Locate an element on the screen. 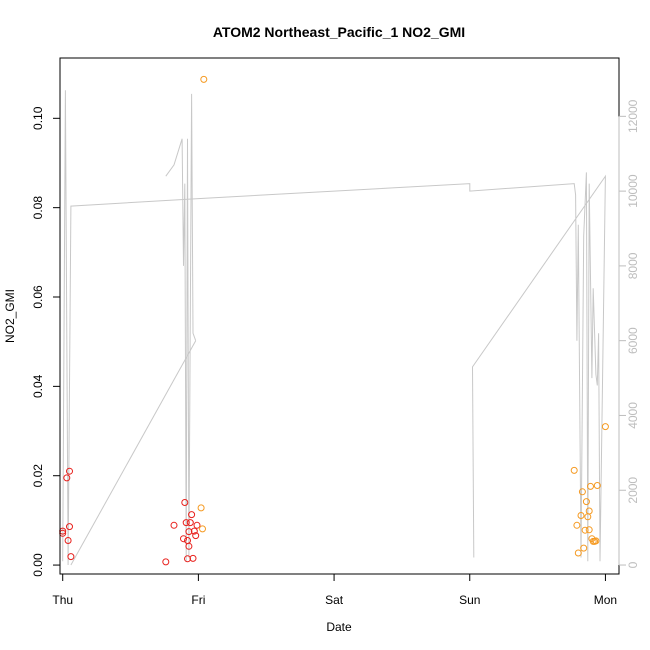 Image resolution: width=650 pixels, height=650 pixels. x-tick-label: Sun is located at coordinates (469, 600).